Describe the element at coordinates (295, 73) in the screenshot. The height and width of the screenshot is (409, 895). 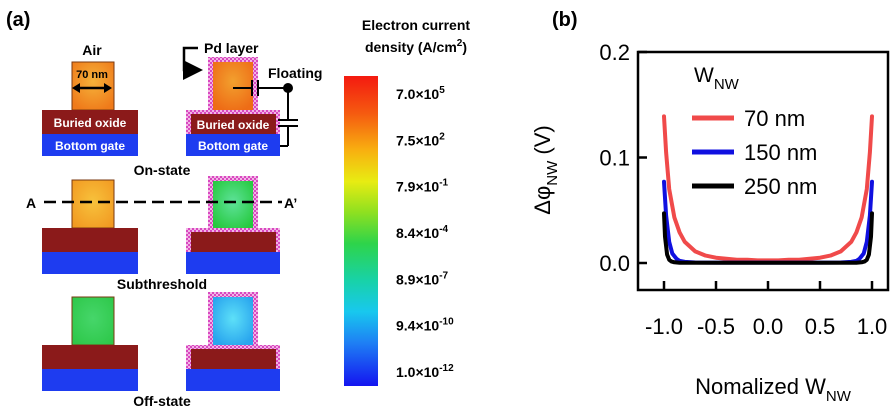
I see `floating-label: Floating` at that location.